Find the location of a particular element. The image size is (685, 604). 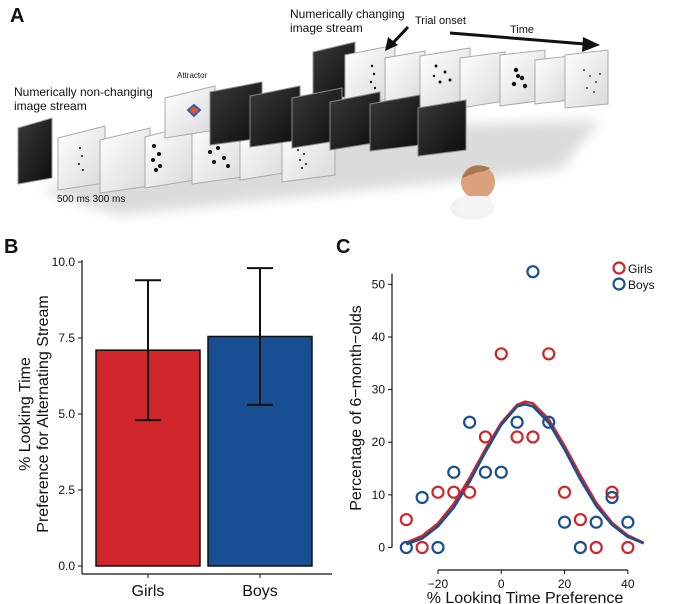

legend-label-boys: Boys is located at coordinates (641, 285).